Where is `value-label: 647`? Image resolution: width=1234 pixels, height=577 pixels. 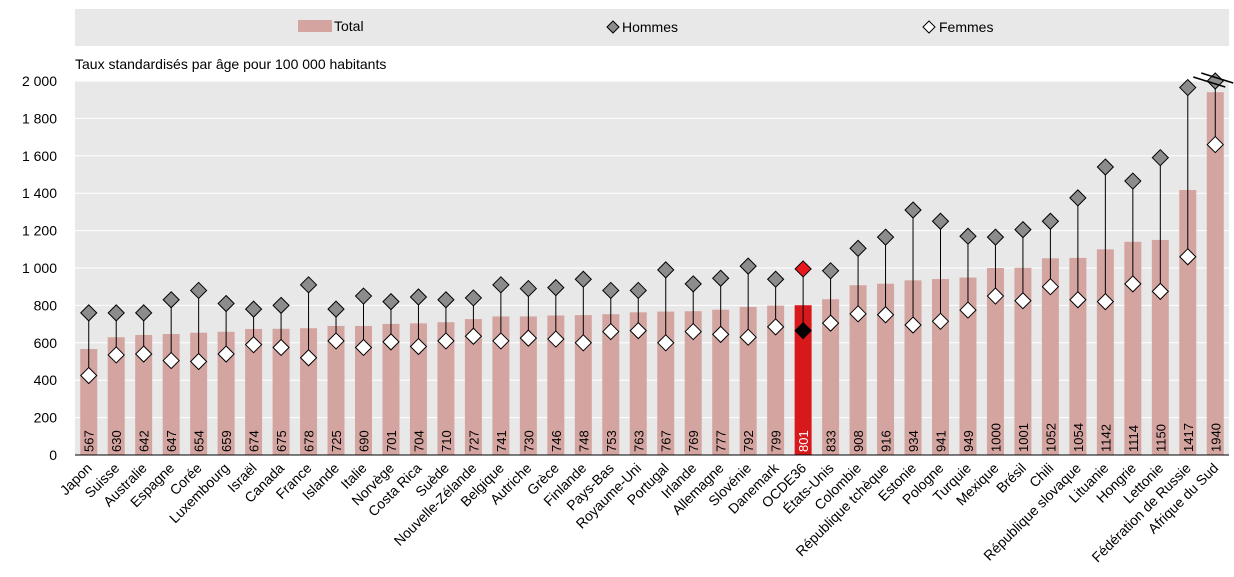 value-label: 647 is located at coordinates (171, 441).